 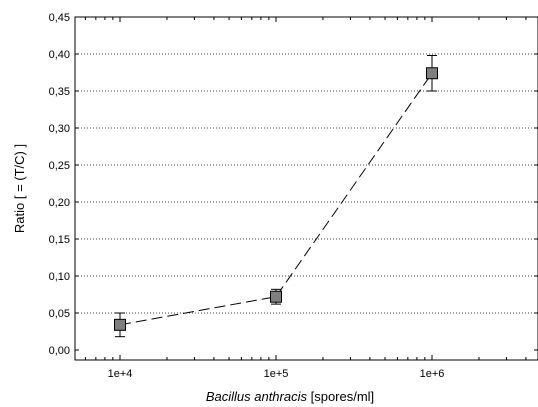 I want to click on x-tick-label: 1e+5, so click(x=276, y=374).